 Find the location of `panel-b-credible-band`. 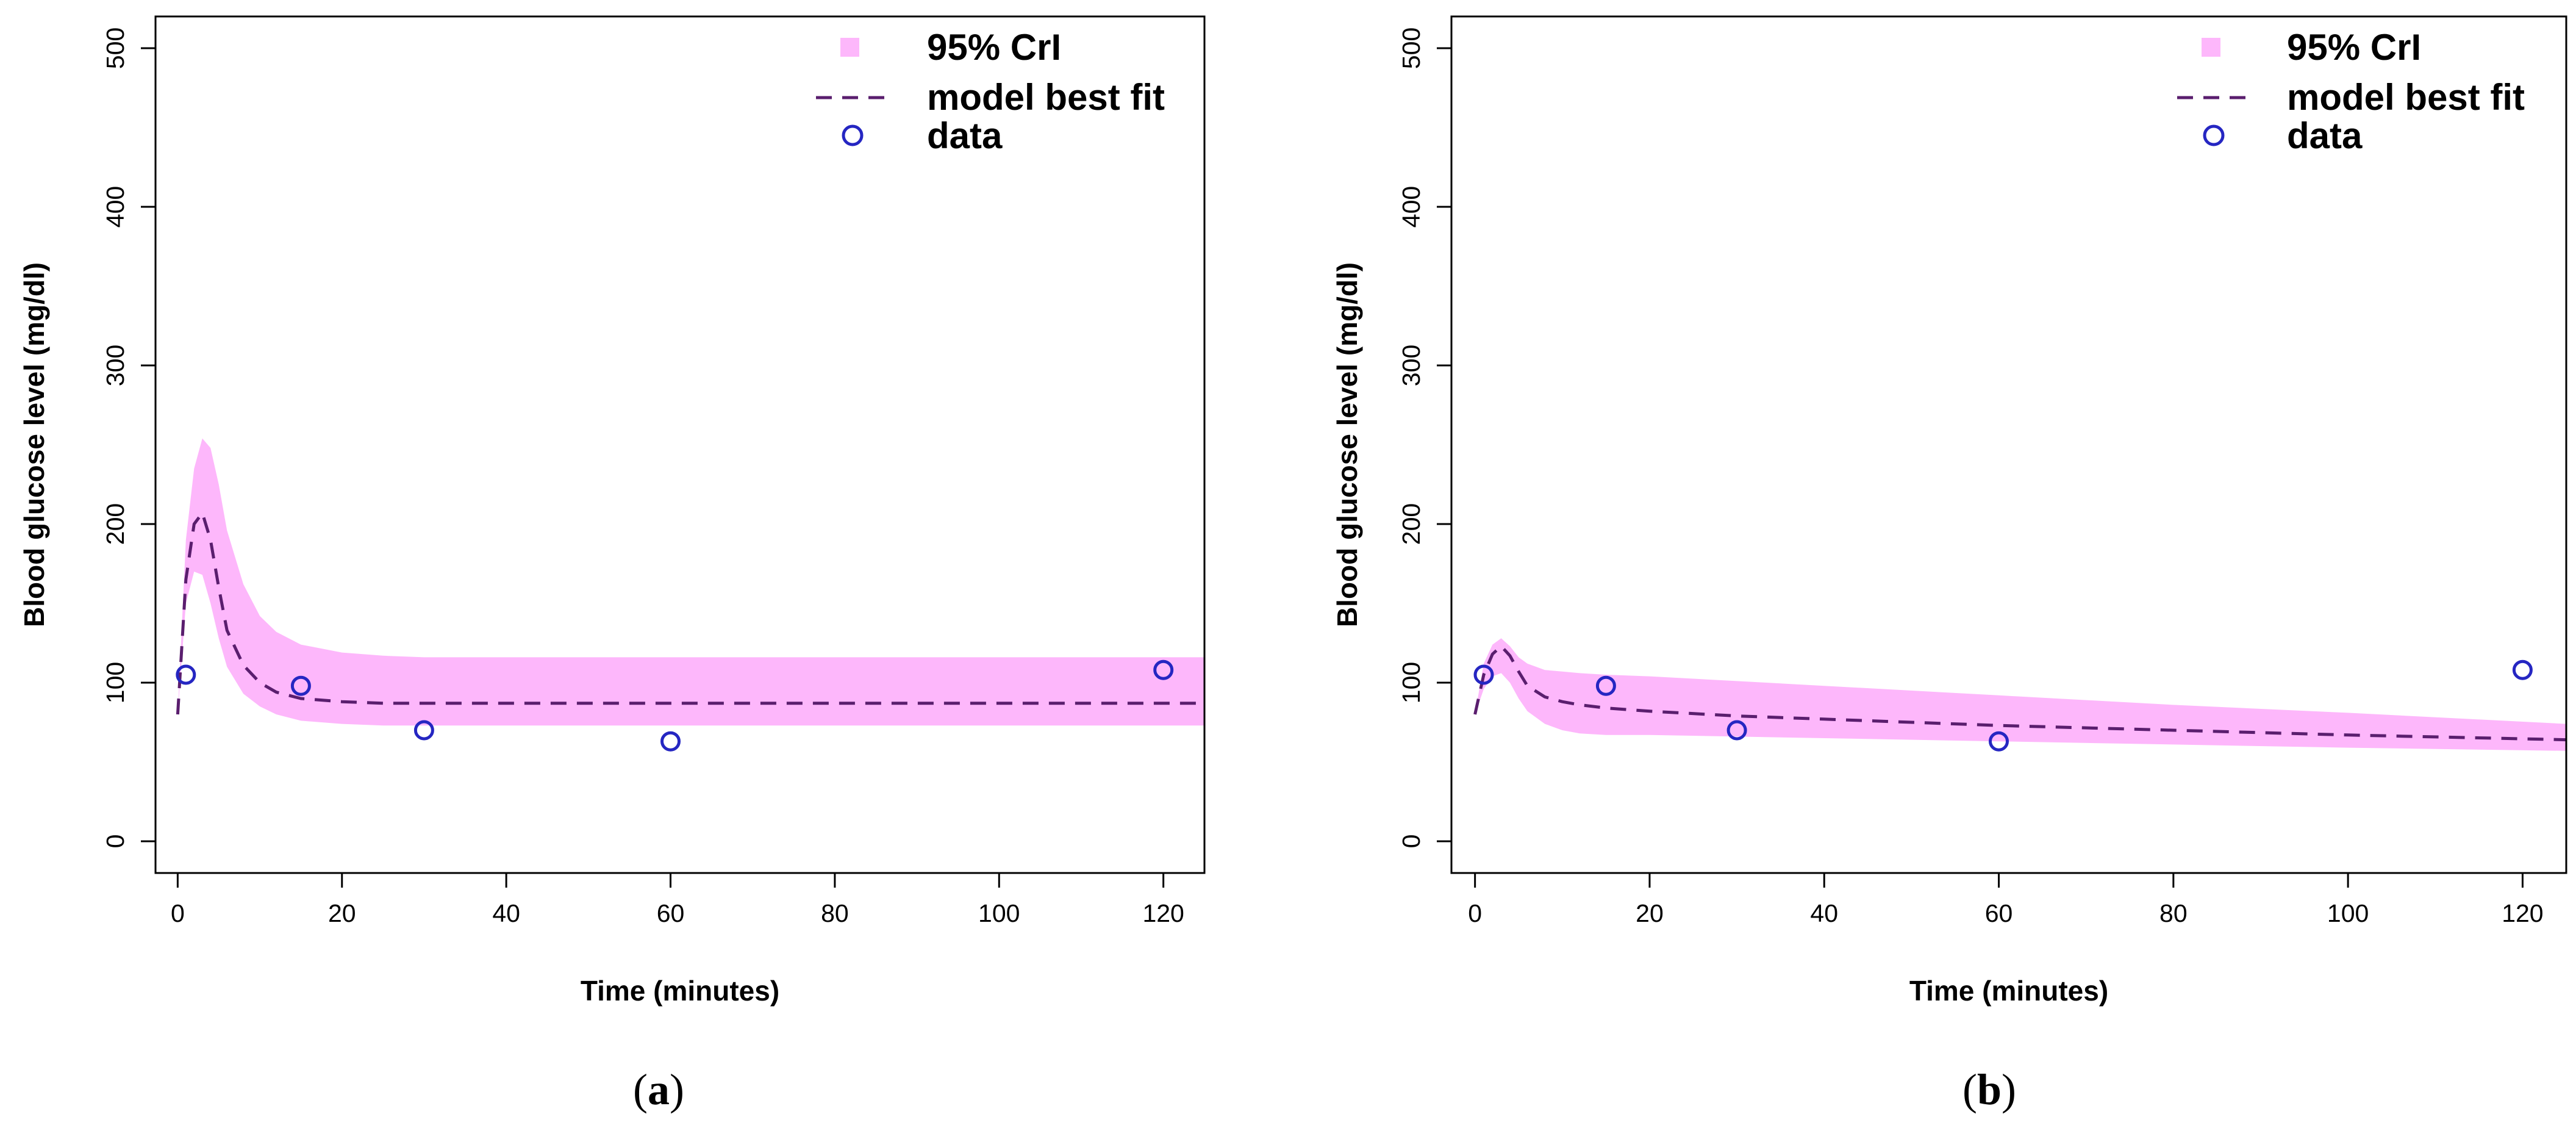

panel-b-credible-band is located at coordinates (2020, 694).